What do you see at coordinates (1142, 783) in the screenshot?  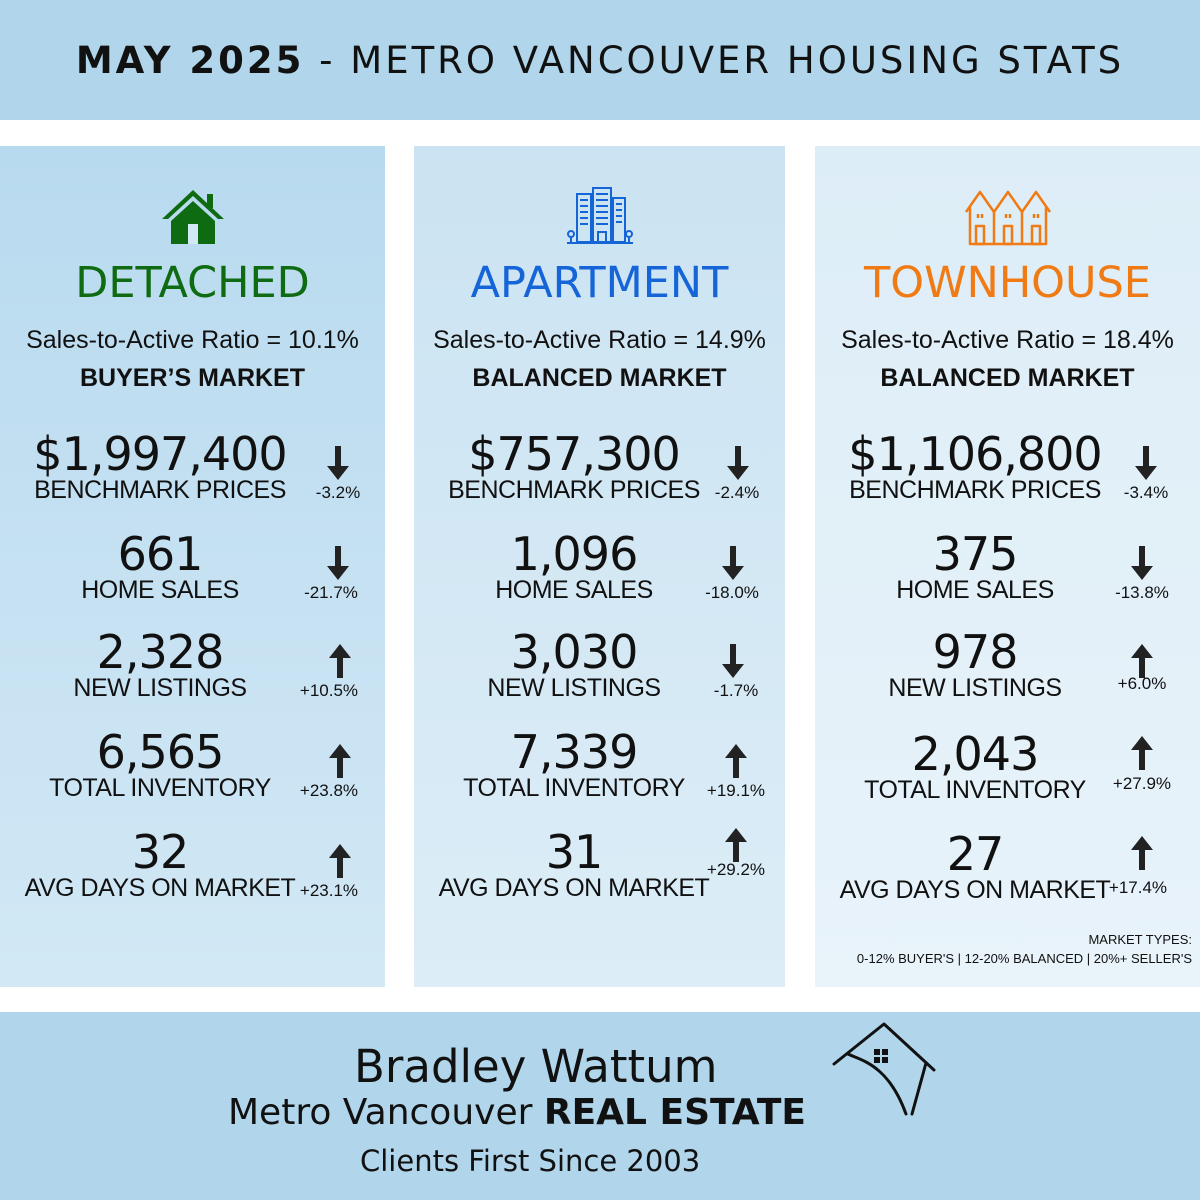 I see `stat-change: +27.9%` at bounding box center [1142, 783].